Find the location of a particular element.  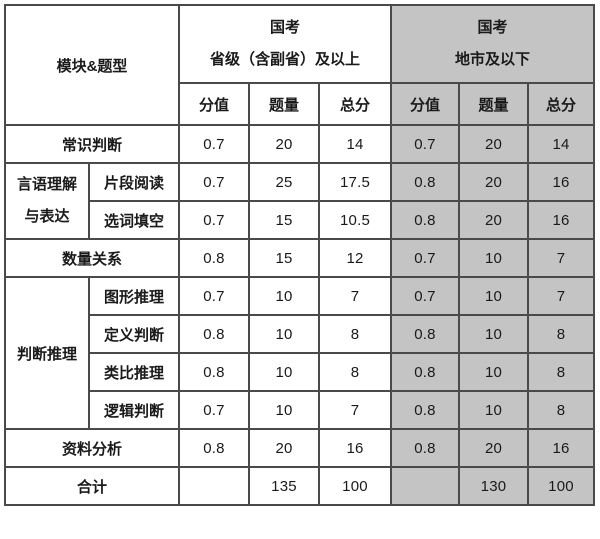

module-group-label: 言语理解 与表达 is located at coordinates (47, 201).